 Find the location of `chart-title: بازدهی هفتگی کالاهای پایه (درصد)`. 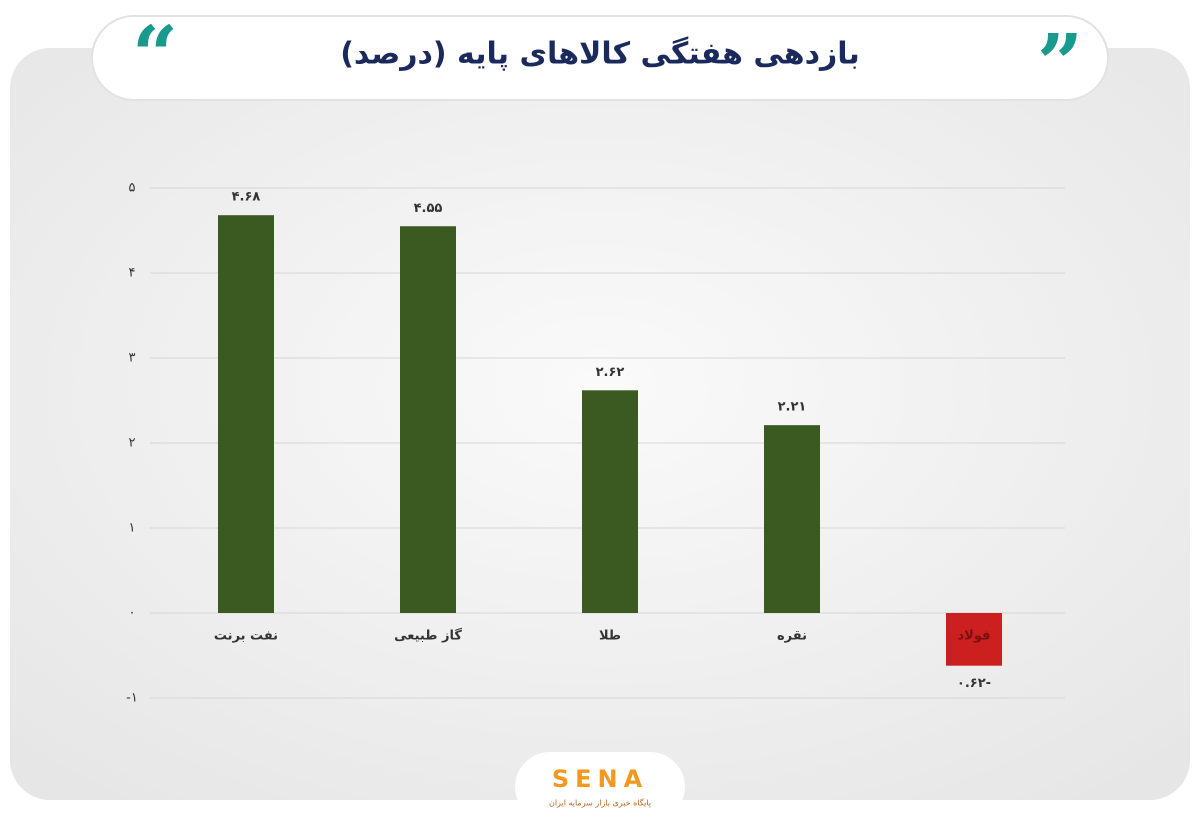

chart-title: بازدهی هفتگی کالاهای پایه (درصد) is located at coordinates (600, 54).